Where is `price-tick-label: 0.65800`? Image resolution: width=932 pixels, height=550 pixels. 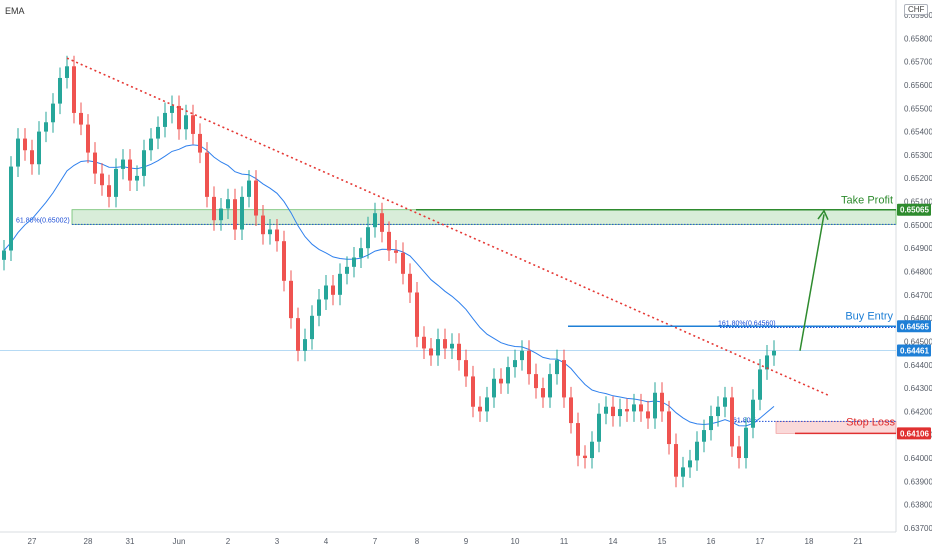 price-tick-label: 0.65800 is located at coordinates (918, 38).